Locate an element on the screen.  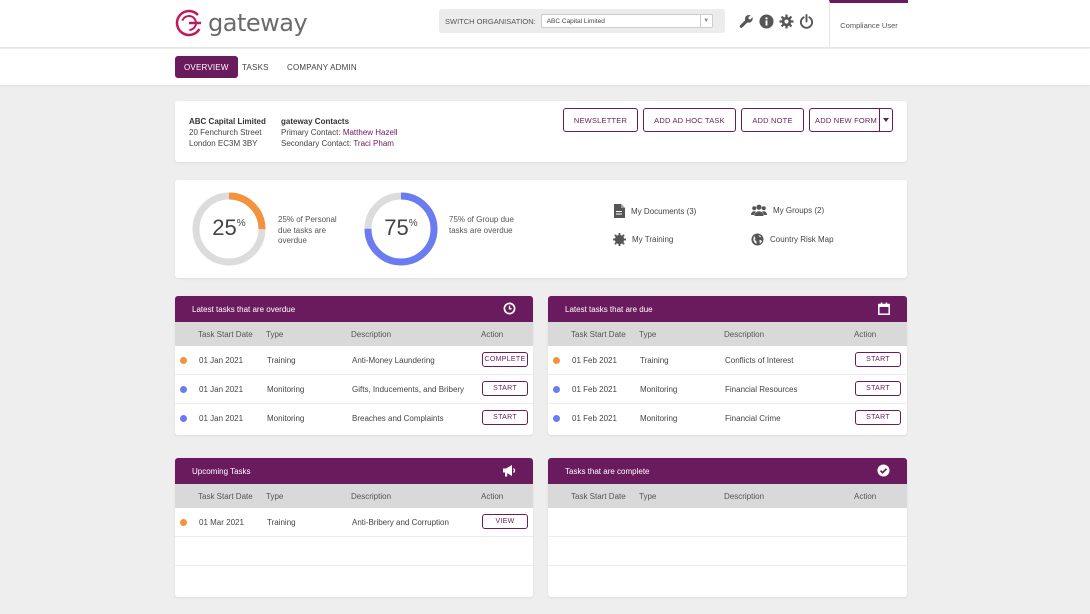
row-description: Conflicts of Interest is located at coordinates (759, 360).